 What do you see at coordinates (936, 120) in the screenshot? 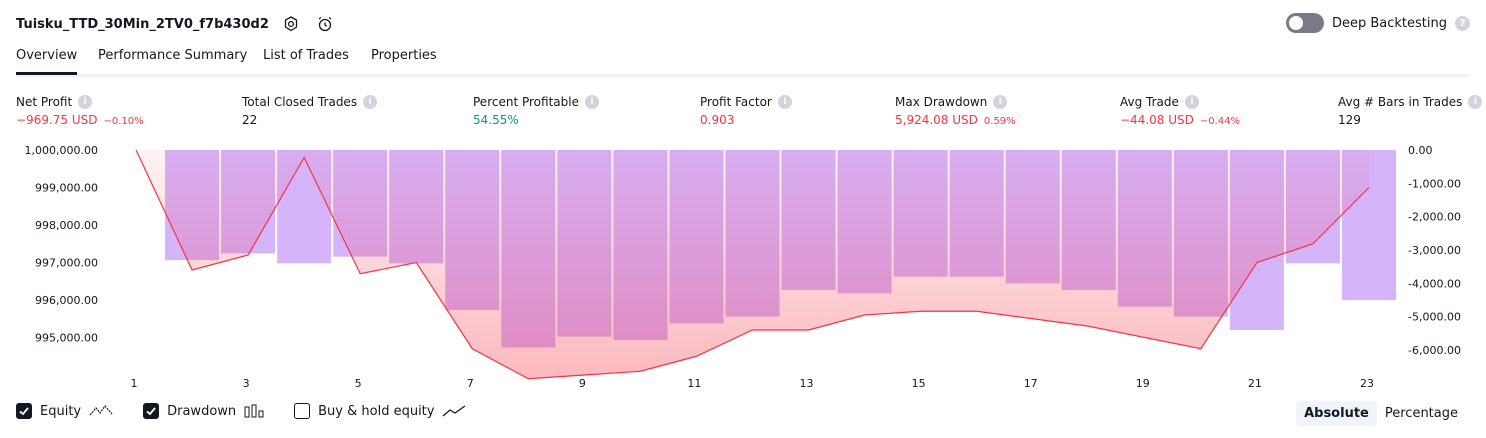
I see `metric-value: 5,924.08 USD` at bounding box center [936, 120].